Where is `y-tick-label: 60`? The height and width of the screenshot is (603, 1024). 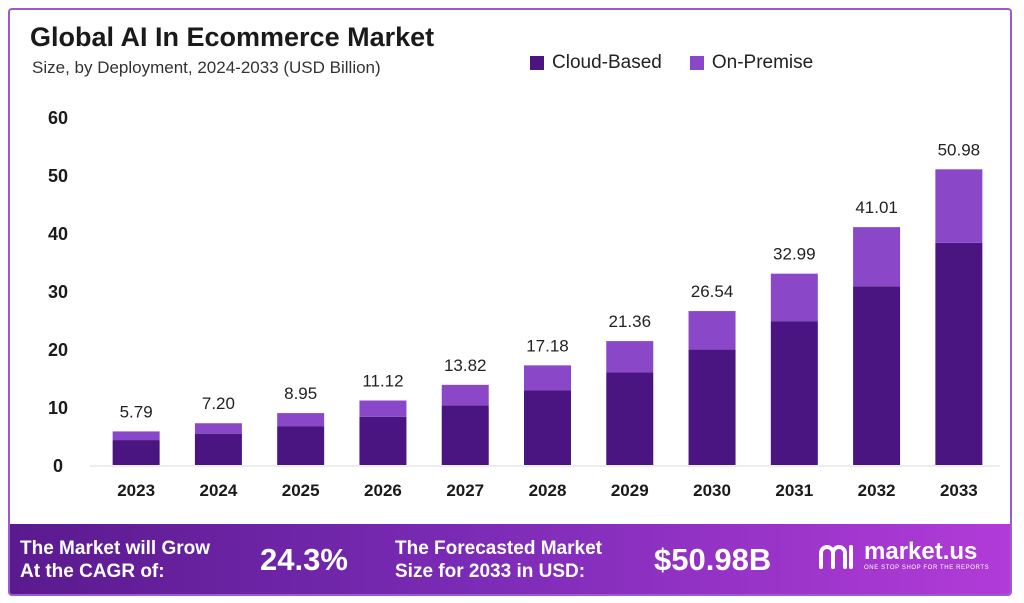 y-tick-label: 60 is located at coordinates (58, 118).